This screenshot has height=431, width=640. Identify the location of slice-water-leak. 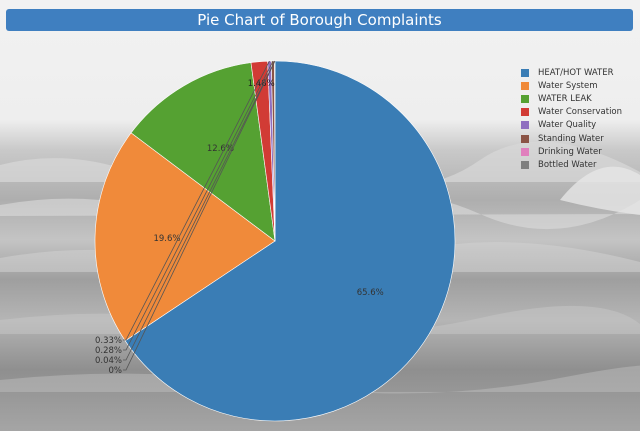
(203, 152).